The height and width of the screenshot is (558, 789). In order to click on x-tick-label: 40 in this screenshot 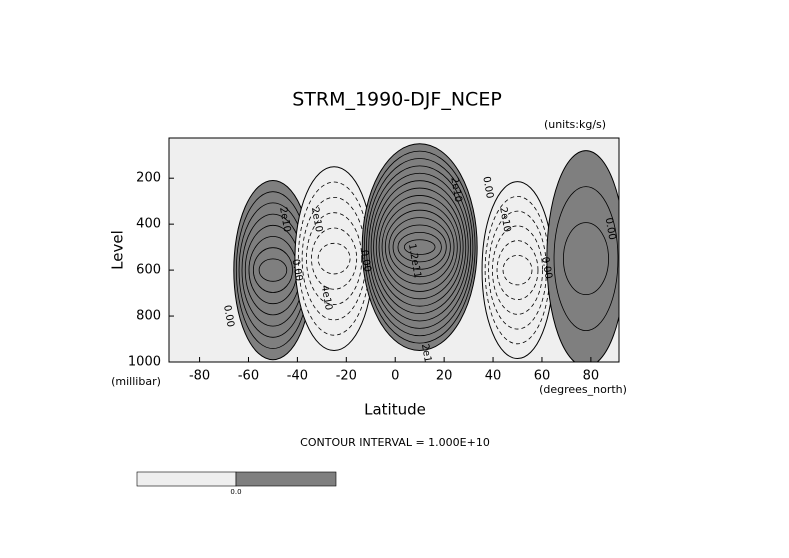, I will do `click(493, 376)`.